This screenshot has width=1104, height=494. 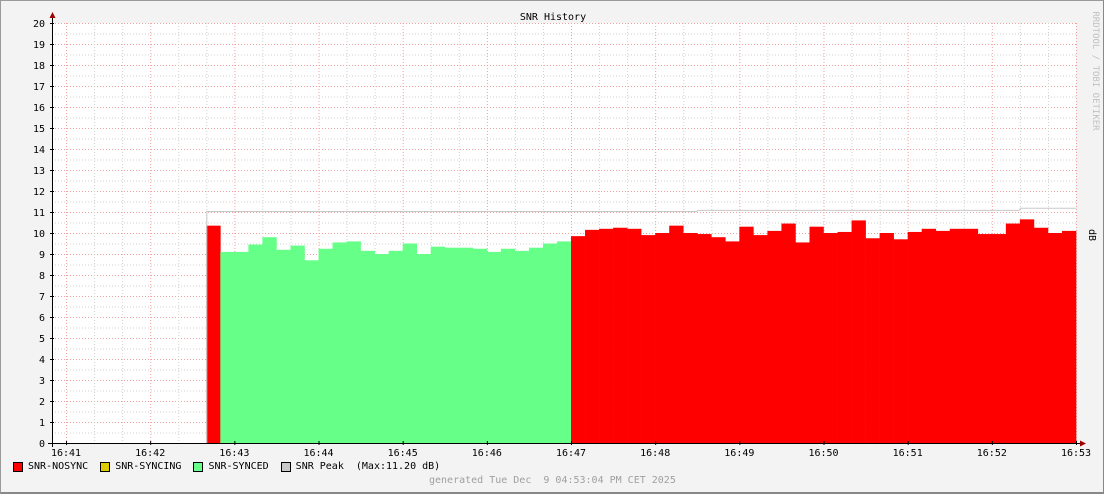 What do you see at coordinates (42, 255) in the screenshot?
I see `y-tick-label: 9` at bounding box center [42, 255].